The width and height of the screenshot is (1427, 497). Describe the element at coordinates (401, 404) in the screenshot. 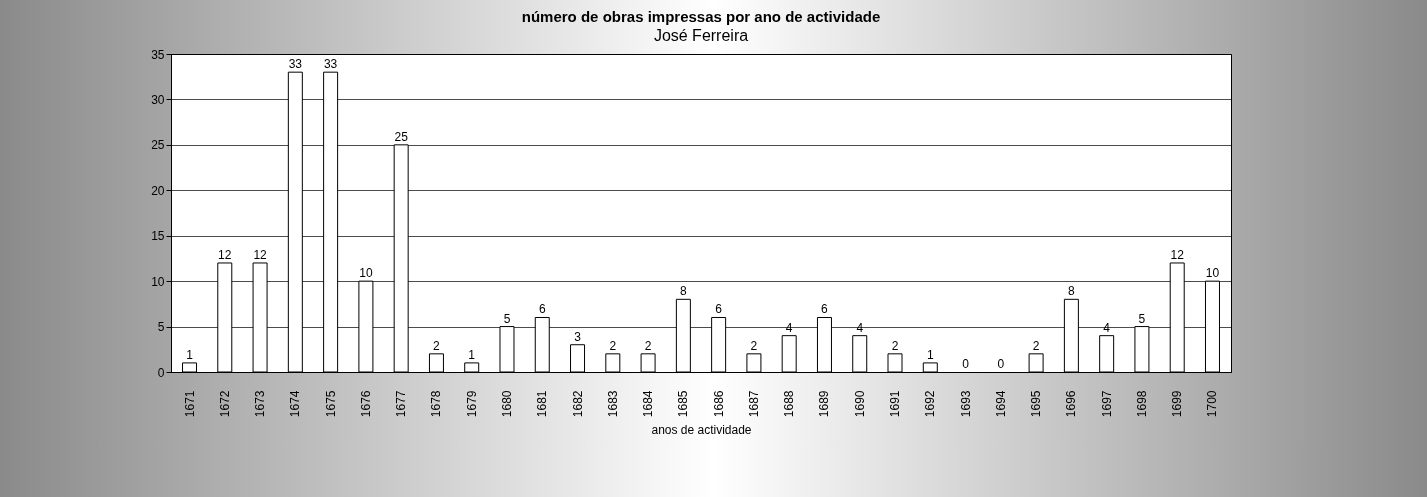

I see `x-tick-label: 1677` at that location.